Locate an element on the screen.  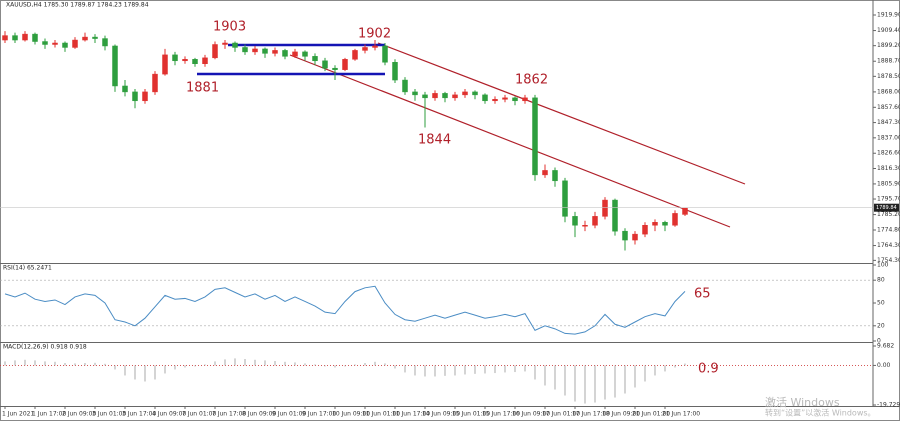
x-tick-label: 7 Jun 01:00 is located at coordinates (199, 414).